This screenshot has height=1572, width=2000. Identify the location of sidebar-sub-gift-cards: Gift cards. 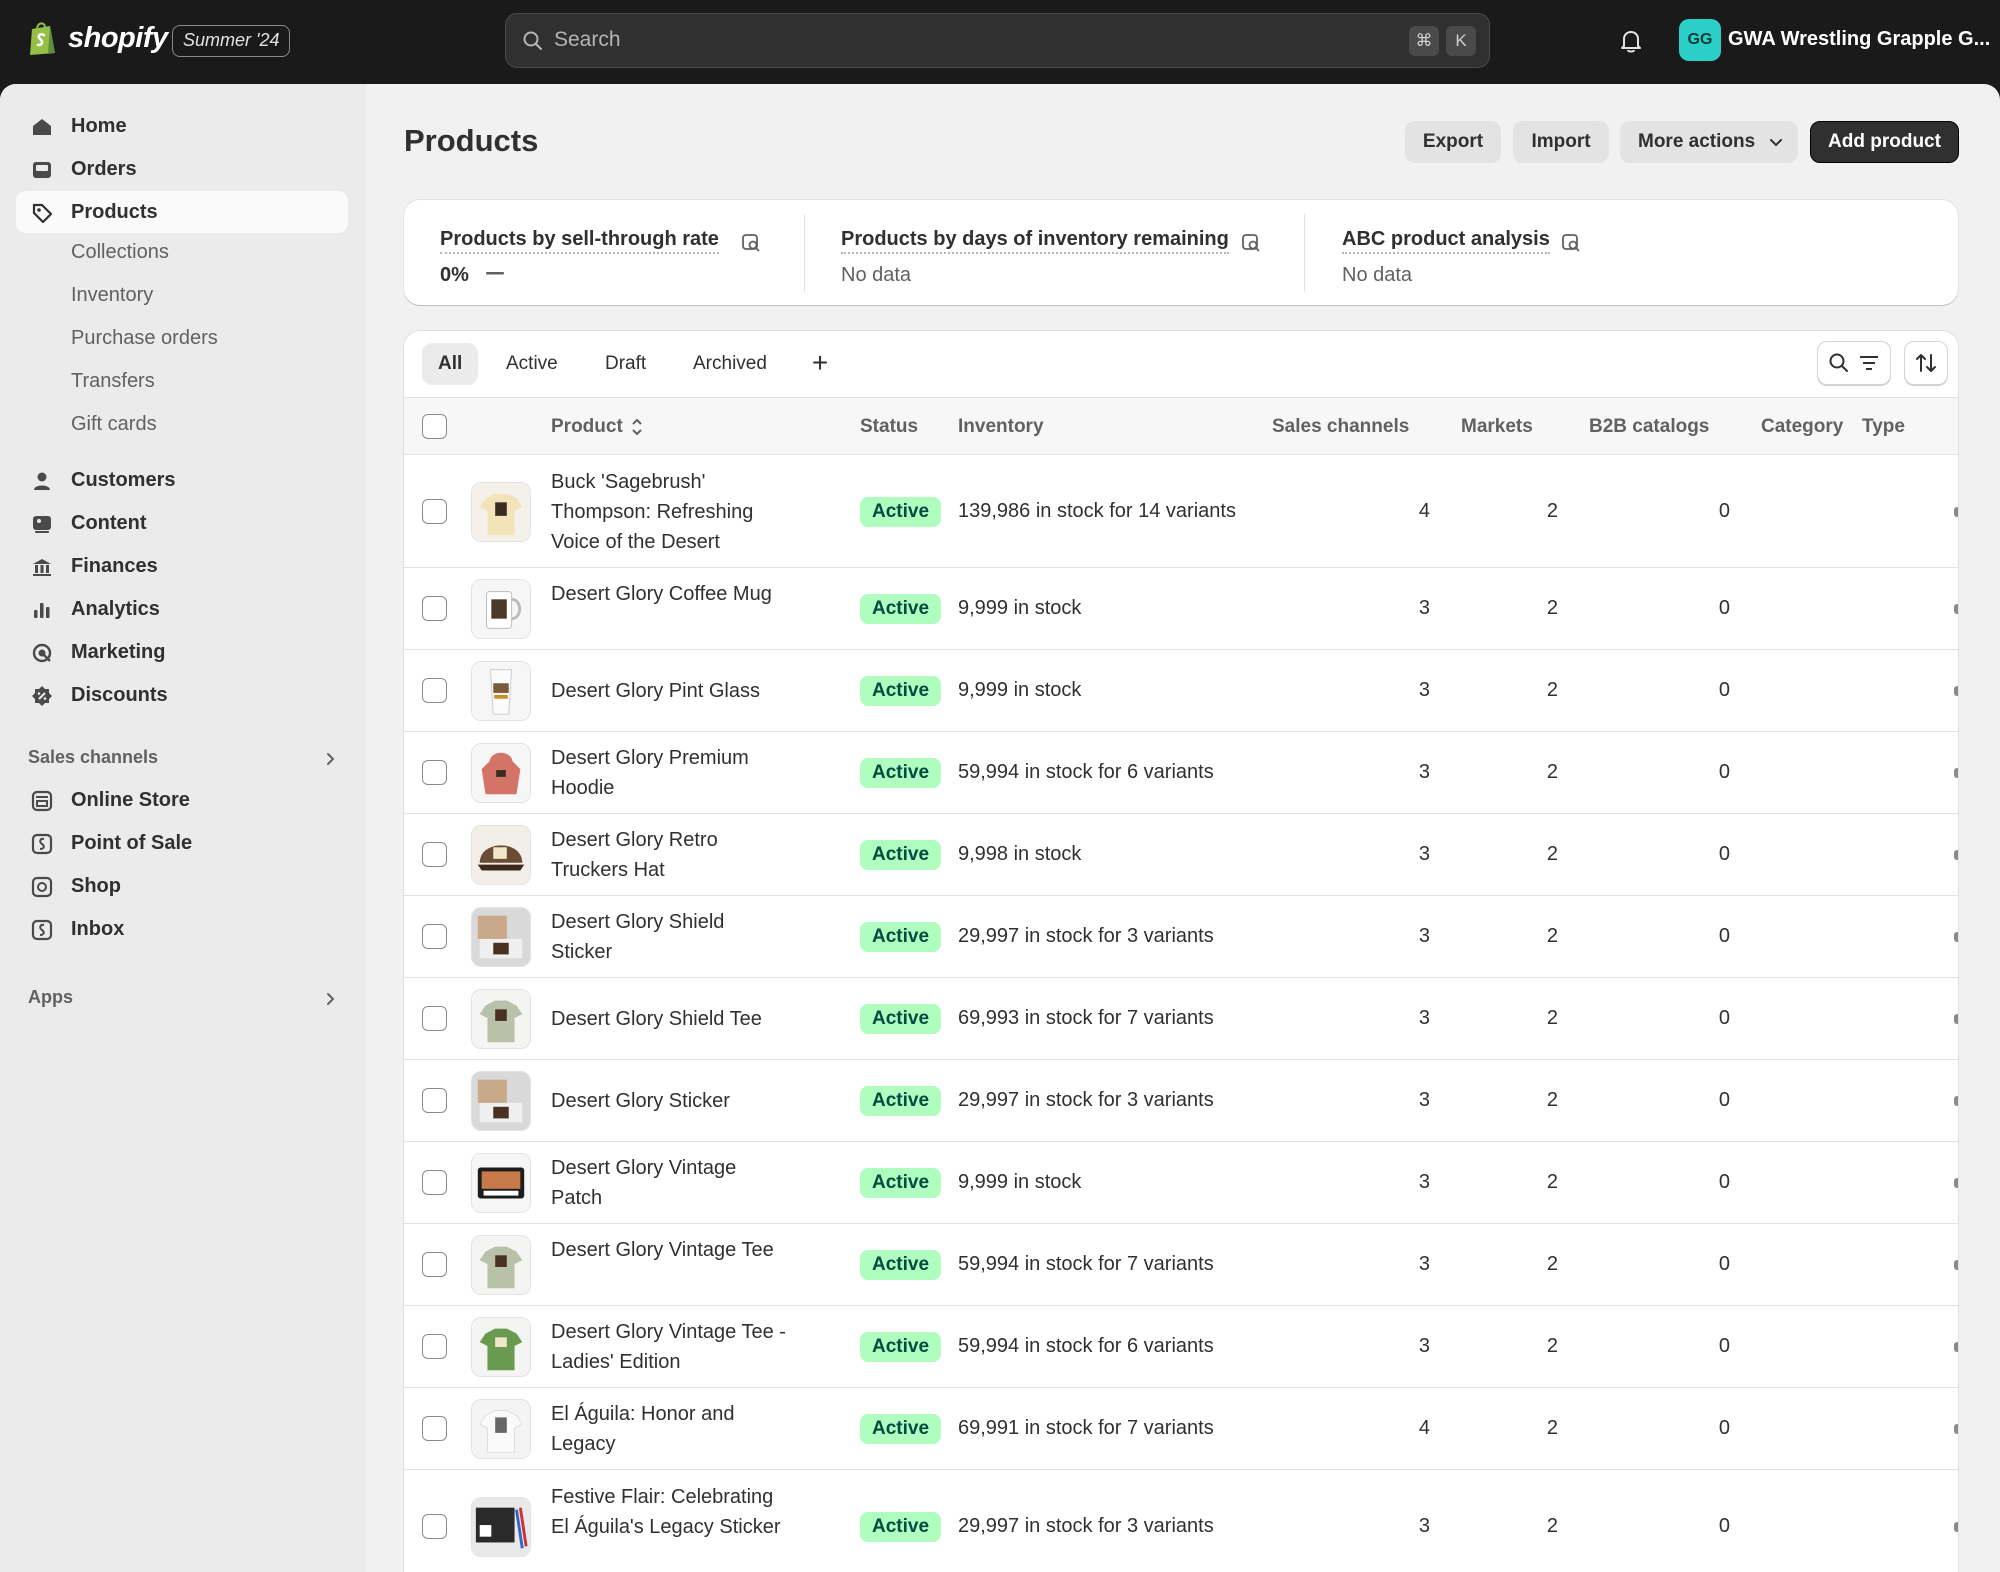
(114, 424).